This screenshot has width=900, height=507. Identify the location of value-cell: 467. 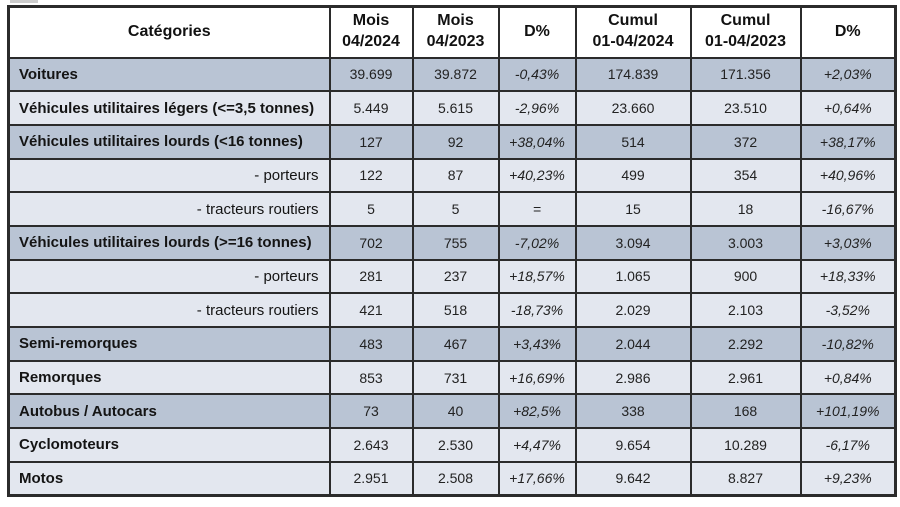
(455, 344).